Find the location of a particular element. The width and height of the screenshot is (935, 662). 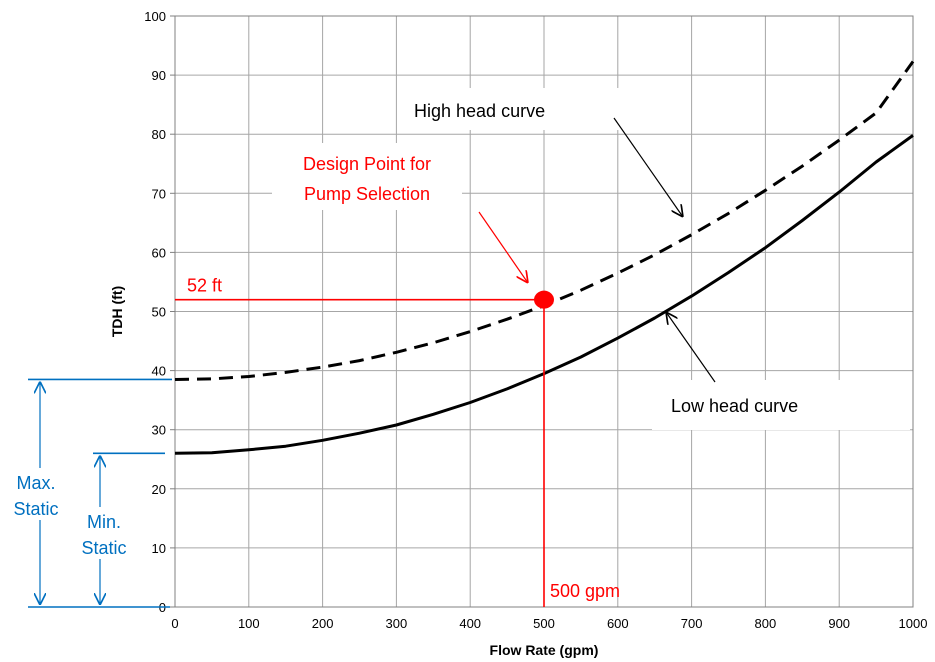

design-head-label: 52 ft is located at coordinates (204, 286).